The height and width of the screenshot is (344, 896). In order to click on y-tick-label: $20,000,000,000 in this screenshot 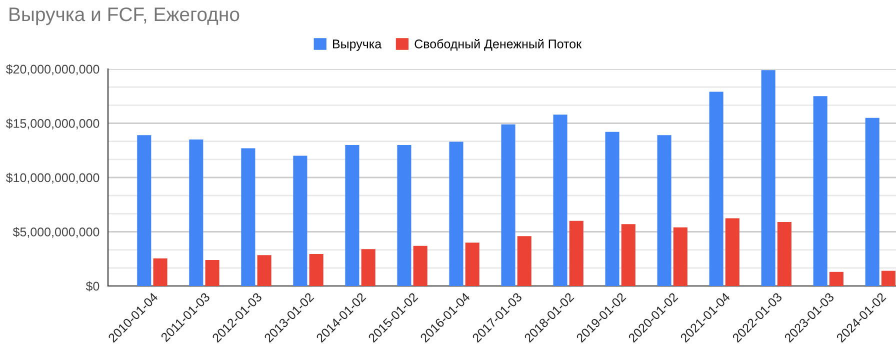, I will do `click(53, 70)`.